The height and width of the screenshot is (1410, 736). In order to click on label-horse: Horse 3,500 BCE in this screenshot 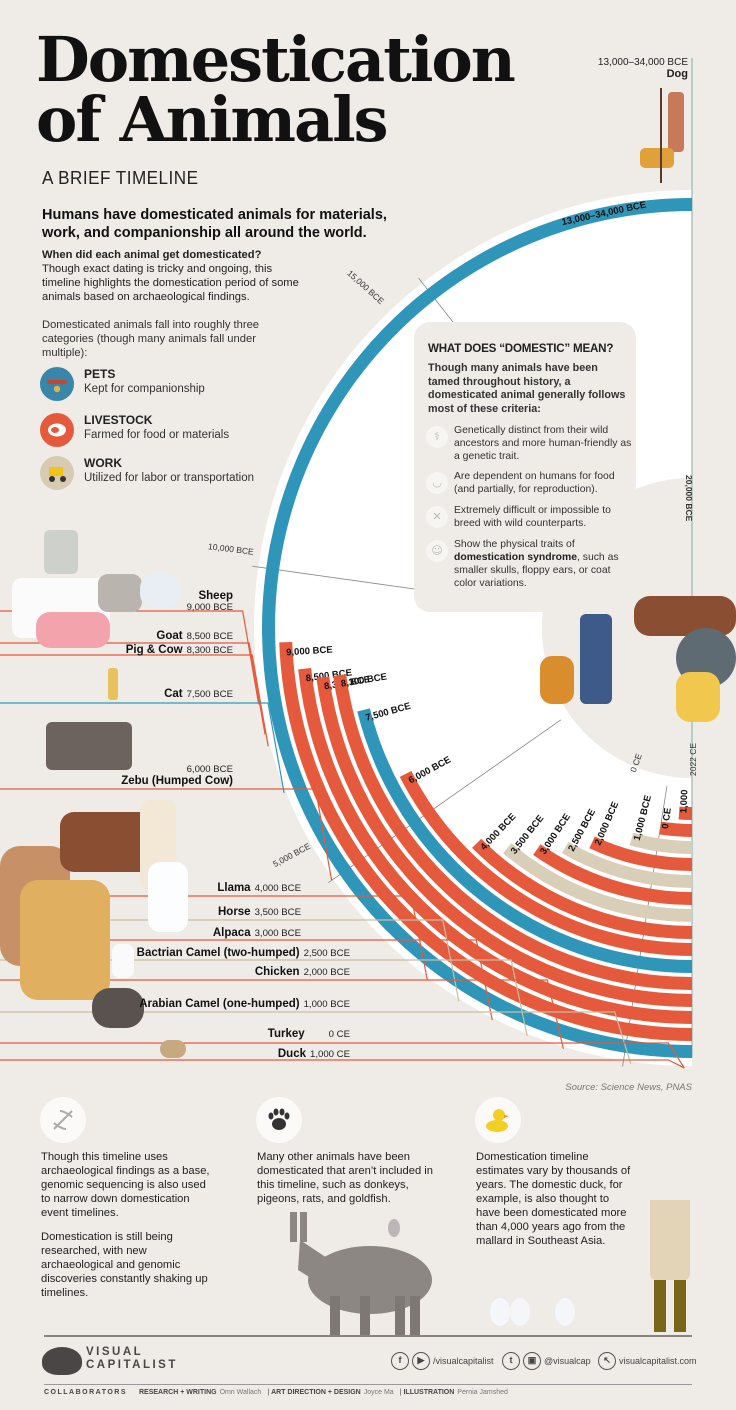, I will do `click(259, 912)`.